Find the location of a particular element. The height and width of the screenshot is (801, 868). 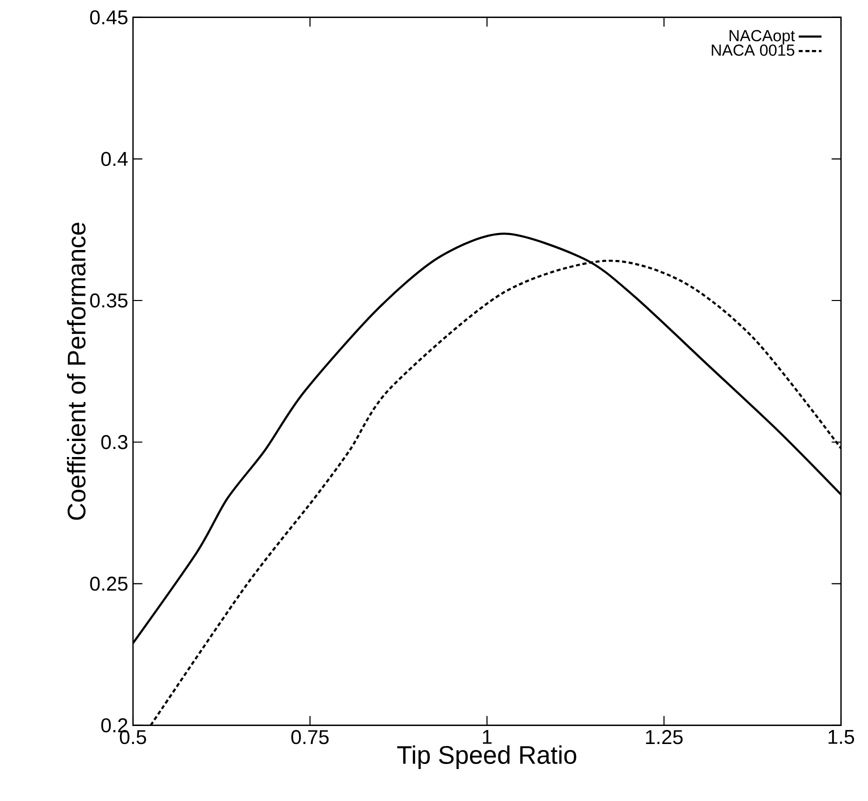

y-axis-title: Coefficient of Performance is located at coordinates (76, 371).